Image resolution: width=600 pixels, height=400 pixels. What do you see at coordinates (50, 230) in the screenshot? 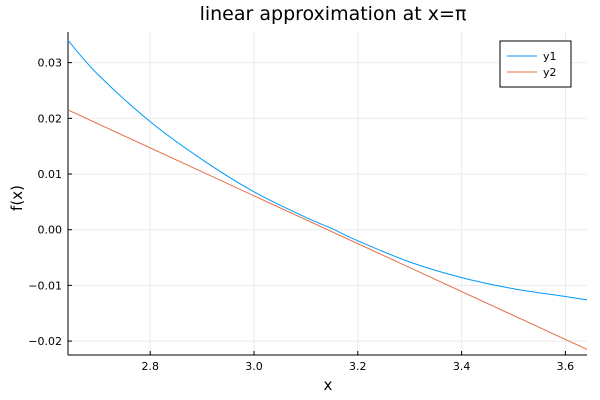
I see `y-tick-label-2: 0.00` at bounding box center [50, 230].